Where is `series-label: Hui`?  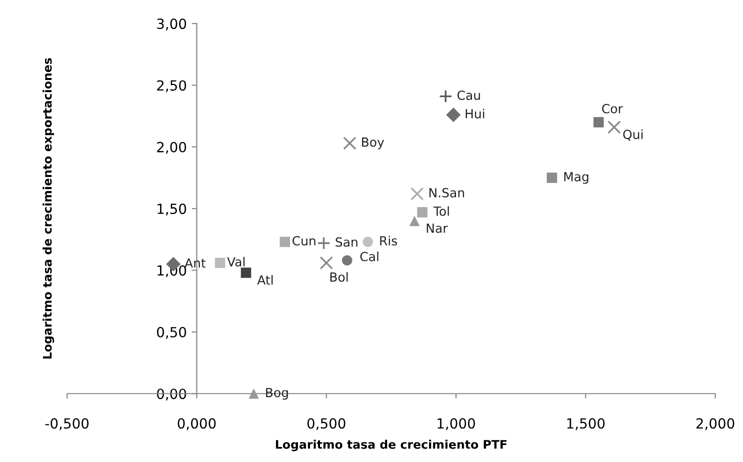 series-label: Hui is located at coordinates (475, 113).